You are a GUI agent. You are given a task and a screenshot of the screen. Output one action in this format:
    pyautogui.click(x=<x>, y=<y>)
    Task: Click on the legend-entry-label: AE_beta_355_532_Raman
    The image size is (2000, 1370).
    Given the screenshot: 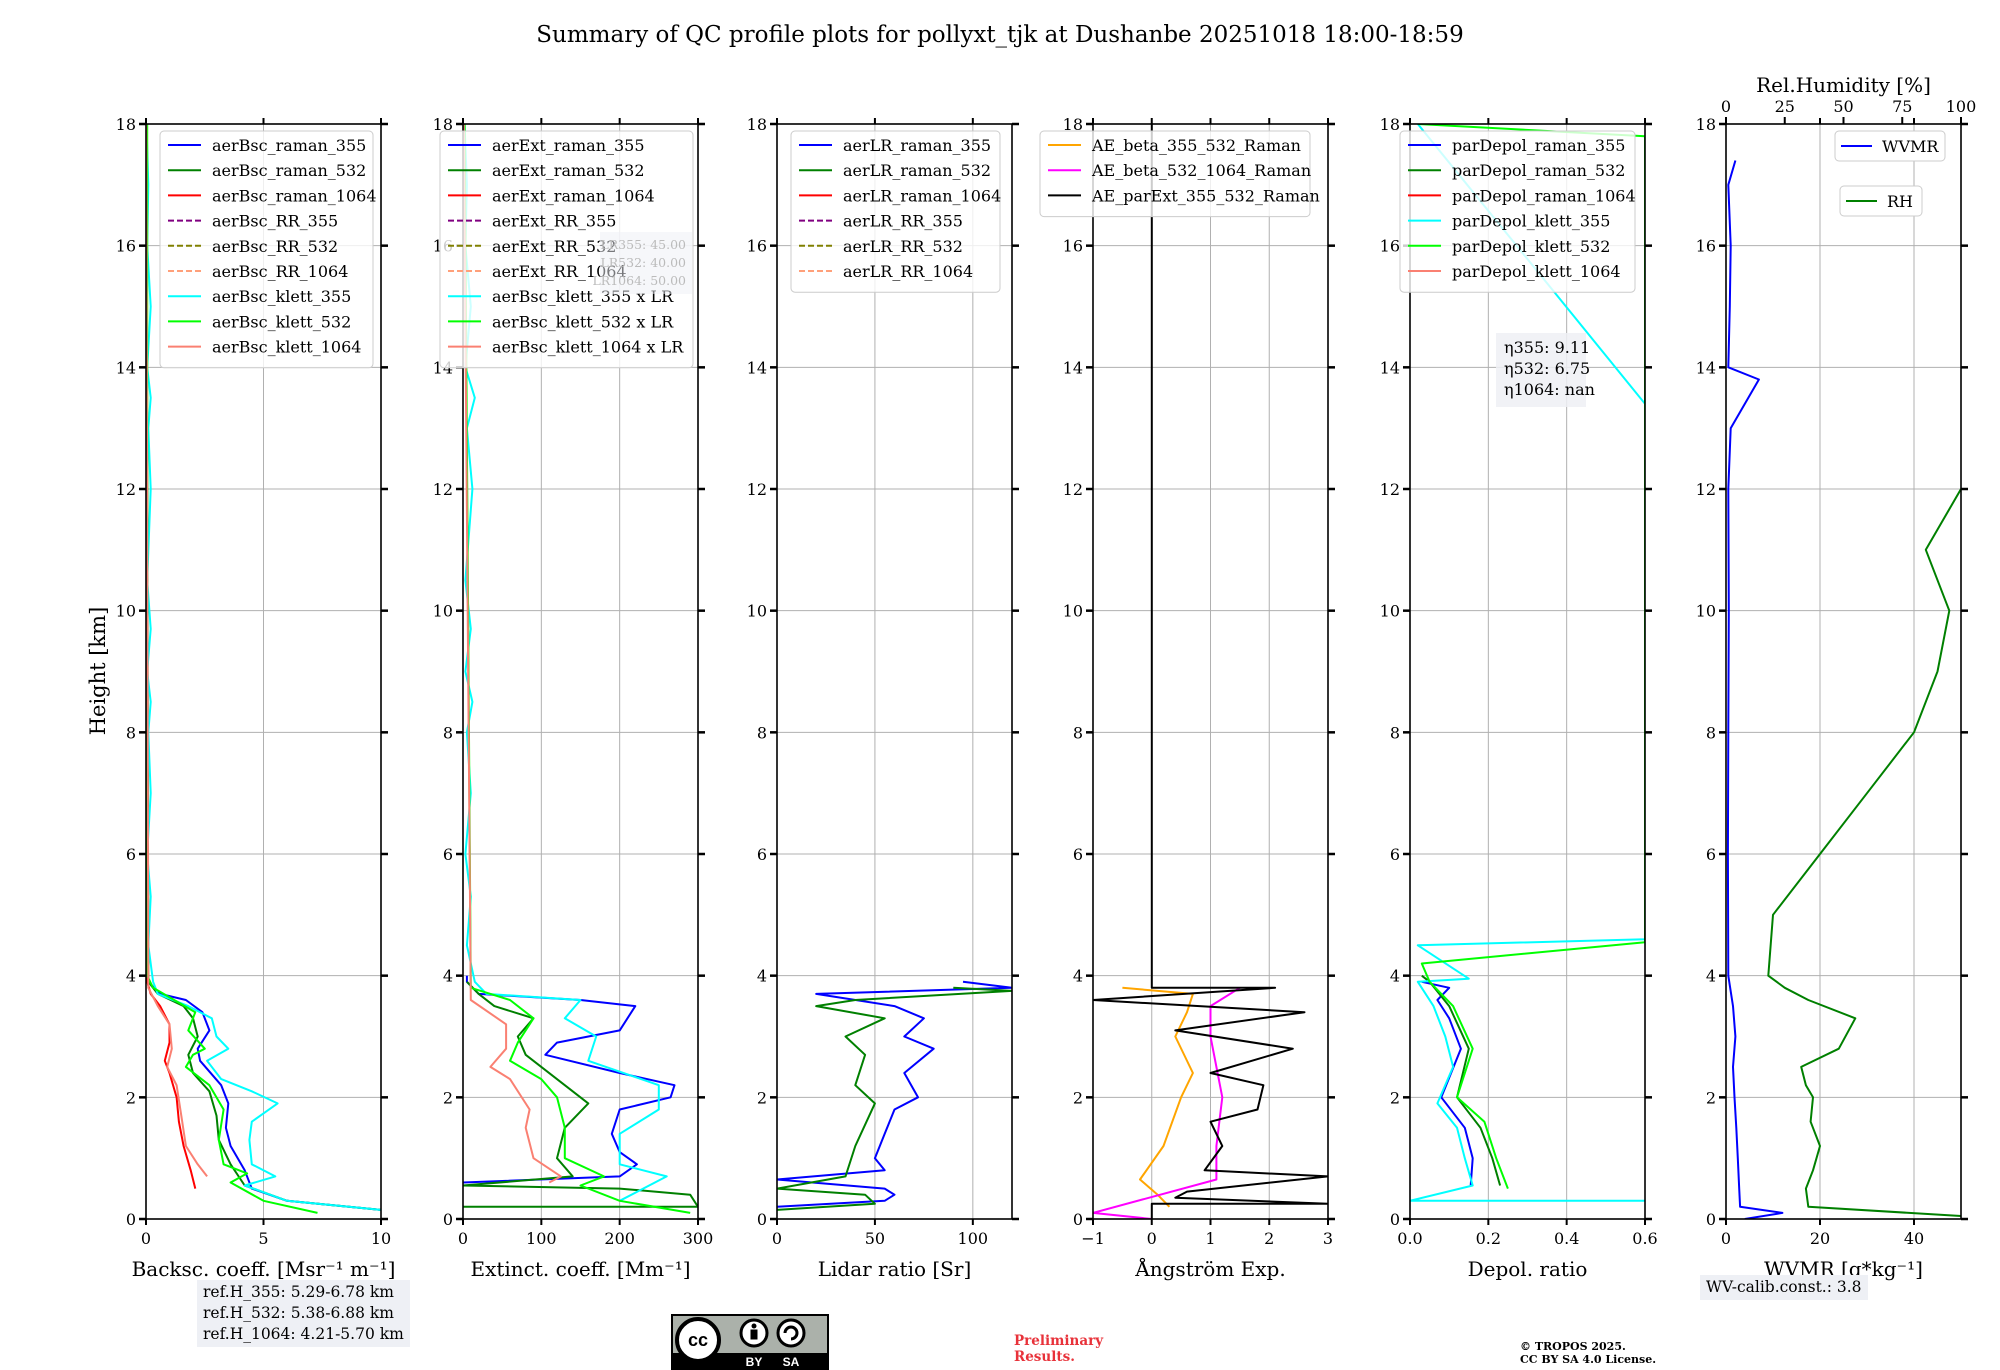 What is the action you would take?
    pyautogui.click(x=1196, y=145)
    